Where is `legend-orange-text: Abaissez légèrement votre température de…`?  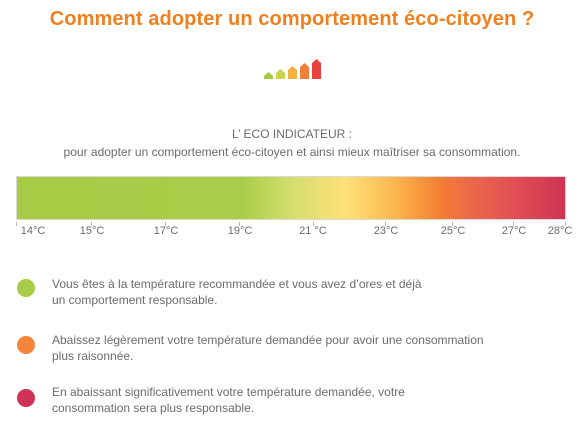
legend-orange-text: Abaissez légèrement votre température de… is located at coordinates (287, 348).